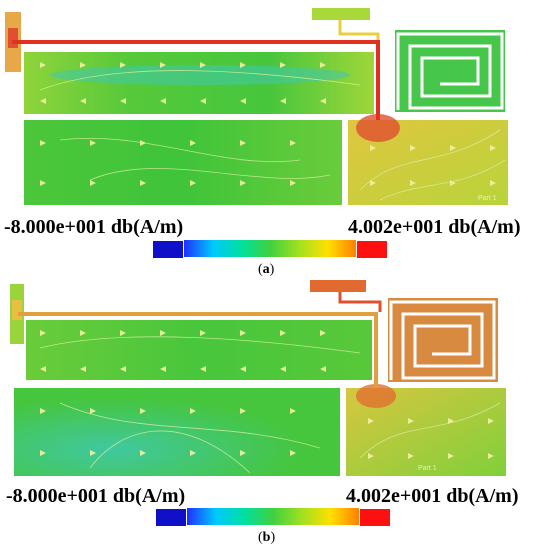  I want to click on spiral-trace-b, so click(442, 340).